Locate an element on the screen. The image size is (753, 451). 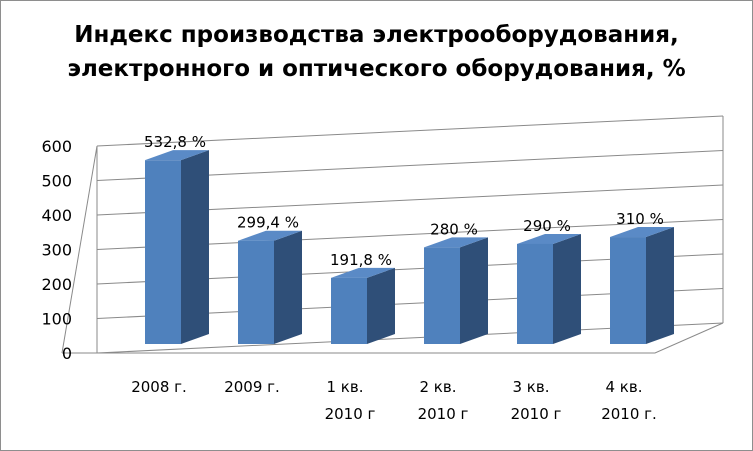
y-tick-label: 300 is located at coordinates (56, 250).